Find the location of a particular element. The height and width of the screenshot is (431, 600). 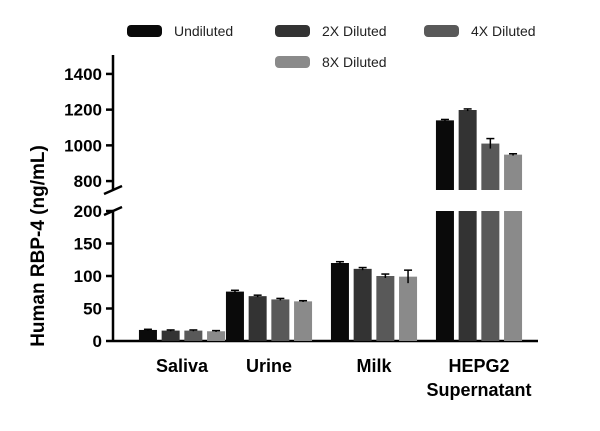

x-category-label: Saliva is located at coordinates (182, 366).